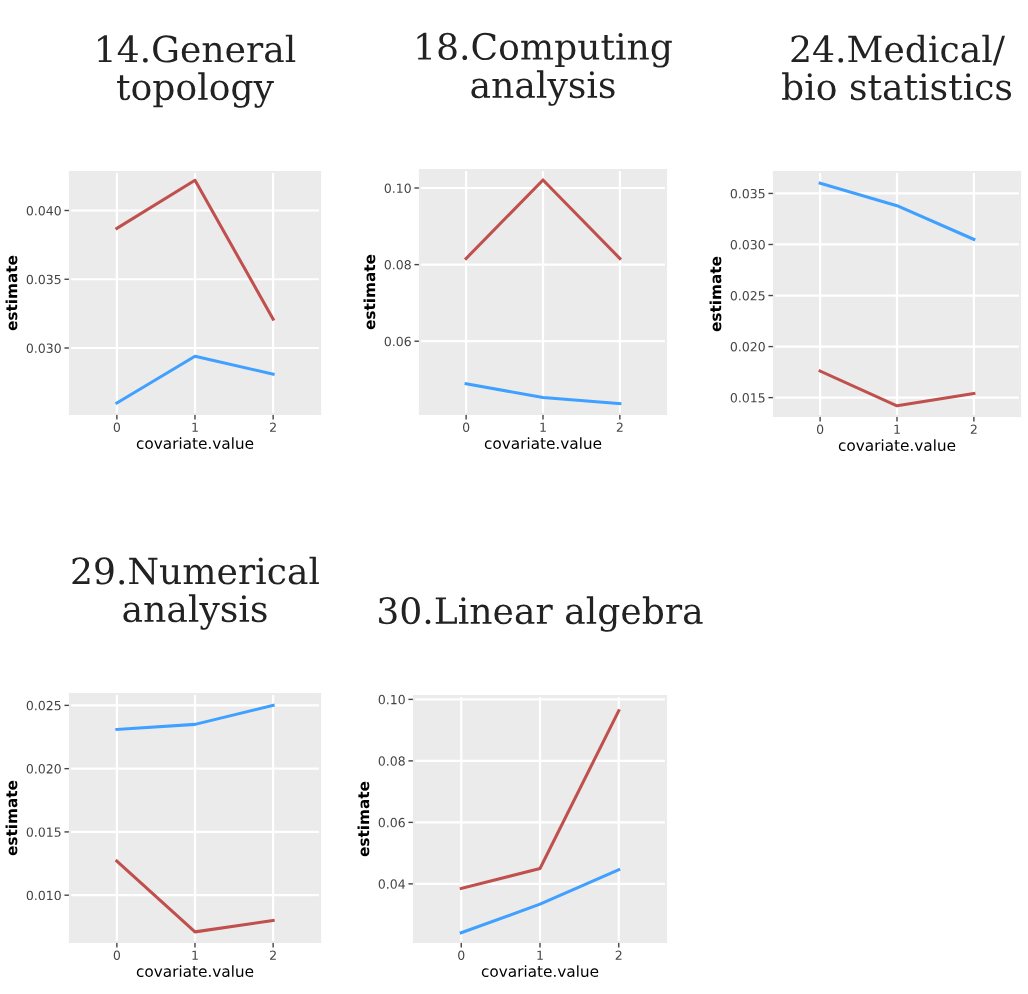  What do you see at coordinates (197, 71) in the screenshot?
I see `chart-title: 14.General topology` at bounding box center [197, 71].